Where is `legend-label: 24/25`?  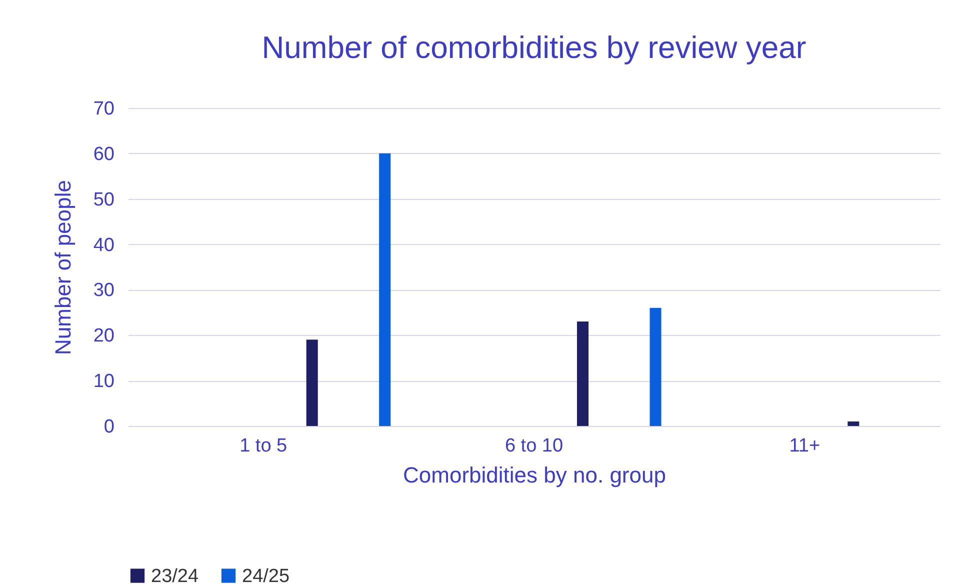
legend-label: 24/25 is located at coordinates (266, 576).